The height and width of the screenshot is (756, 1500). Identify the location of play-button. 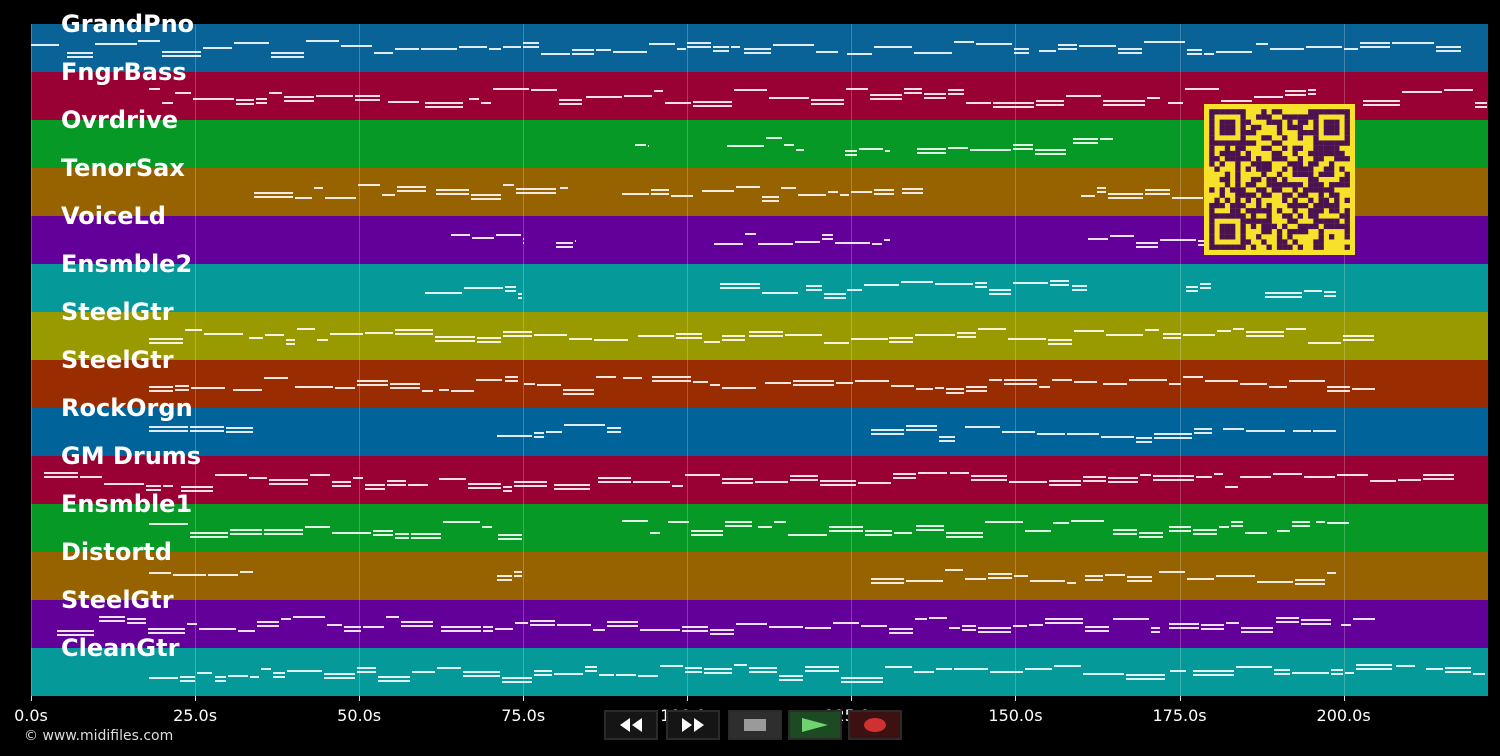
(815, 725).